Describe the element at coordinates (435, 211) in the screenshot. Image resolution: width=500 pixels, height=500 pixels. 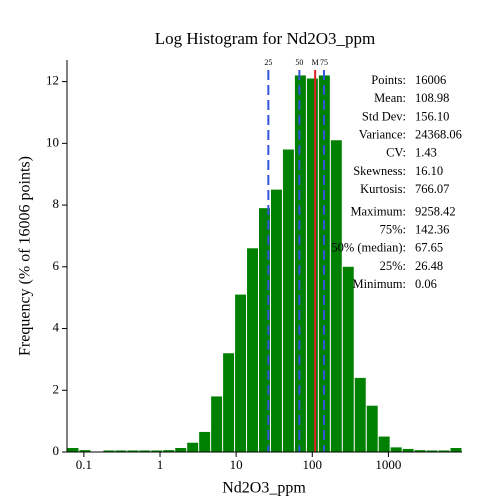
I see `stat-value: 9258.42` at that location.